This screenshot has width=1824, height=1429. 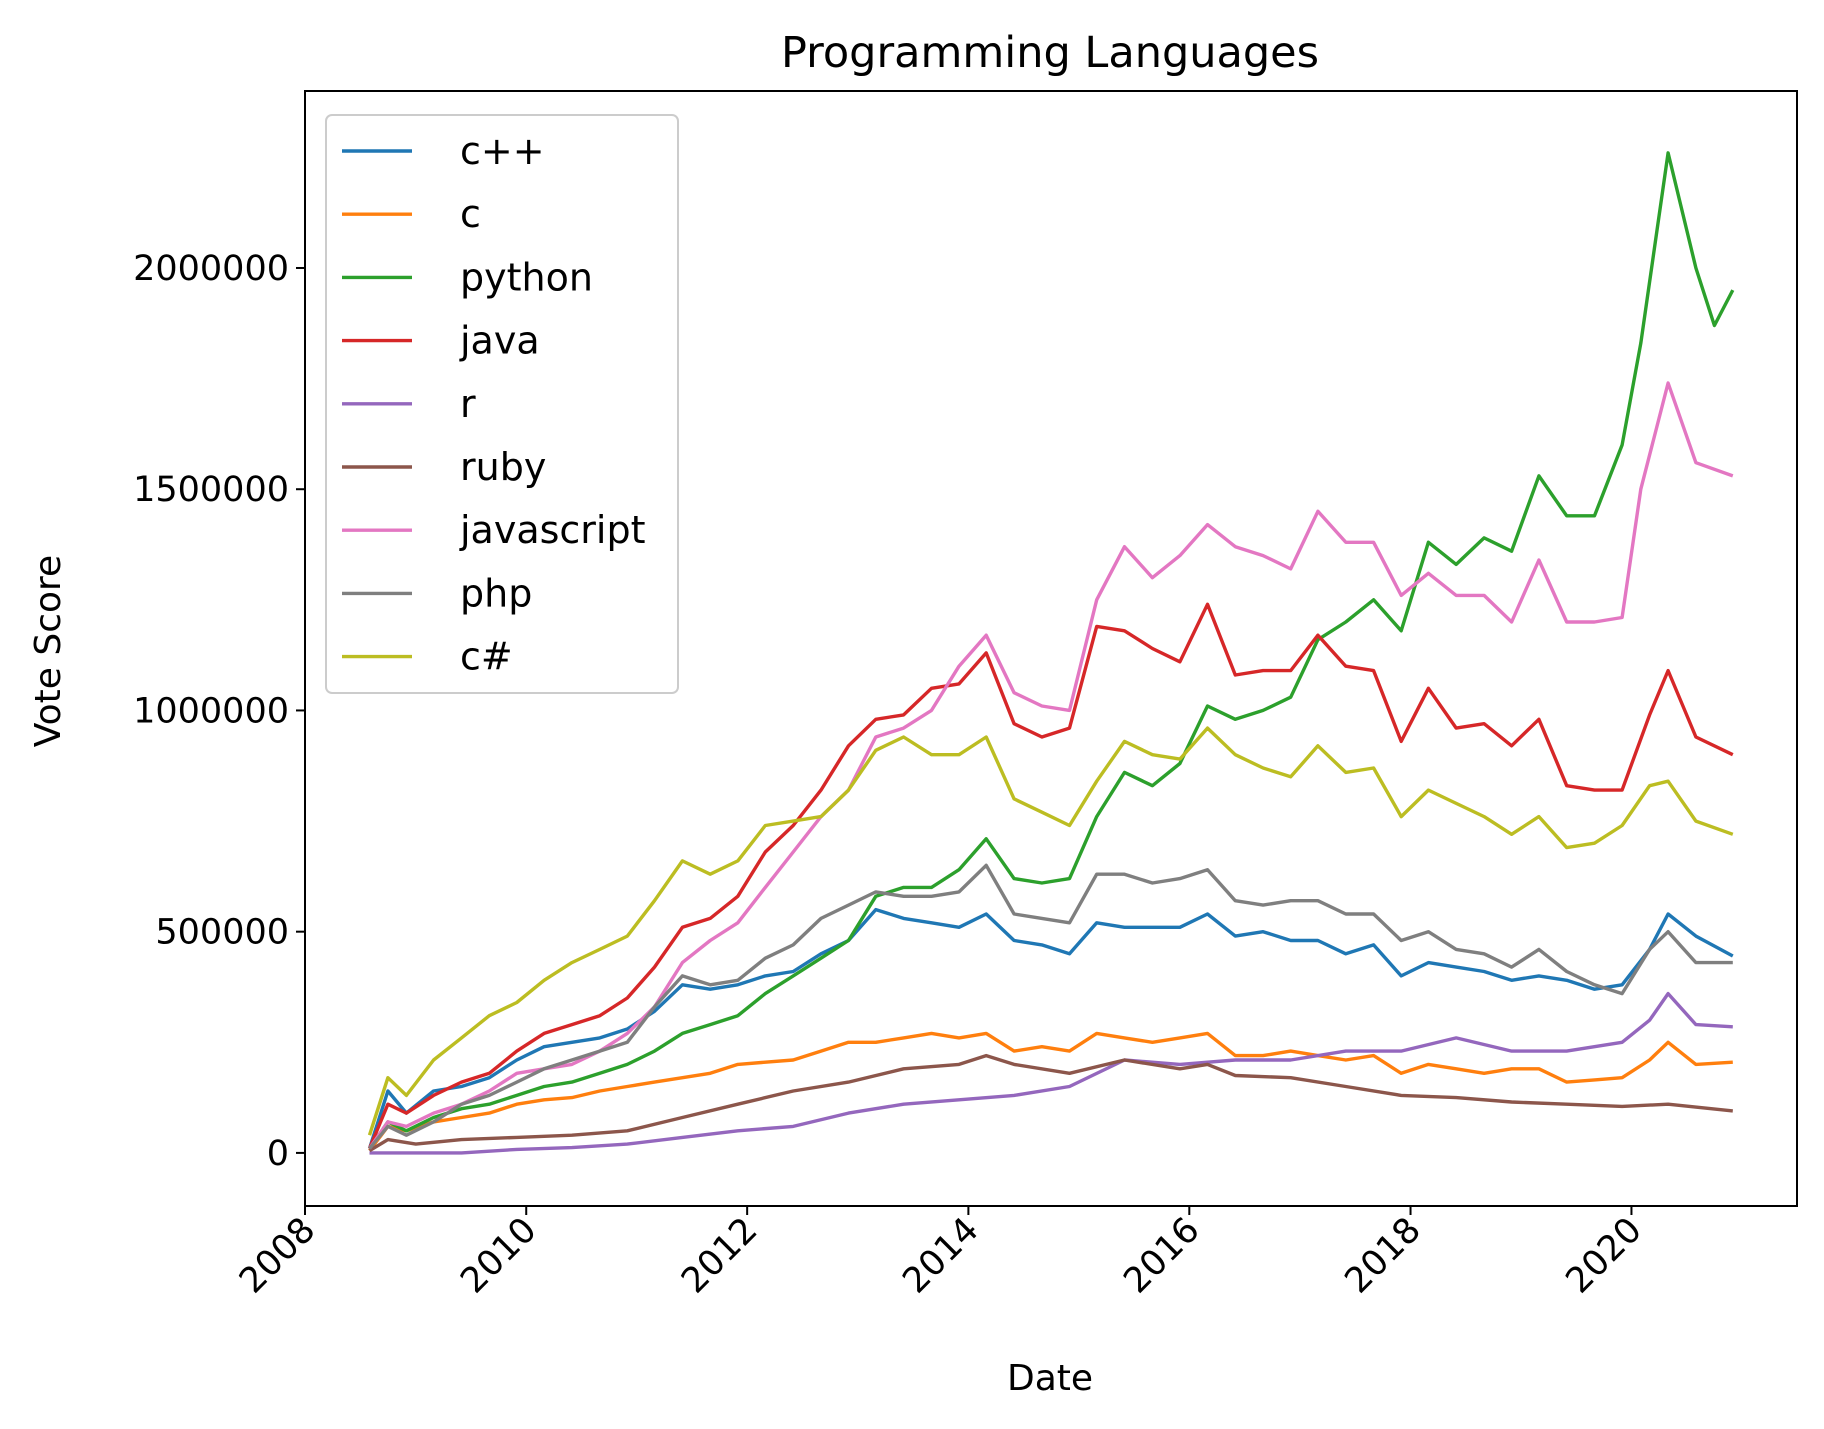 I want to click on y-tick-label: 2000000, so click(x=211, y=269).